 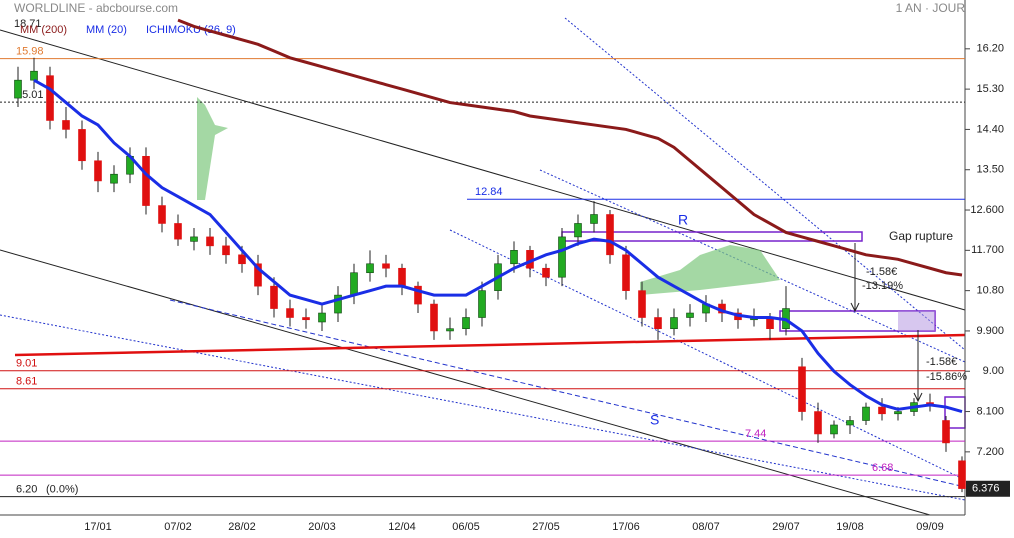 What do you see at coordinates (322, 527) in the screenshot?
I see `x-tick-label: 20/03` at bounding box center [322, 527].